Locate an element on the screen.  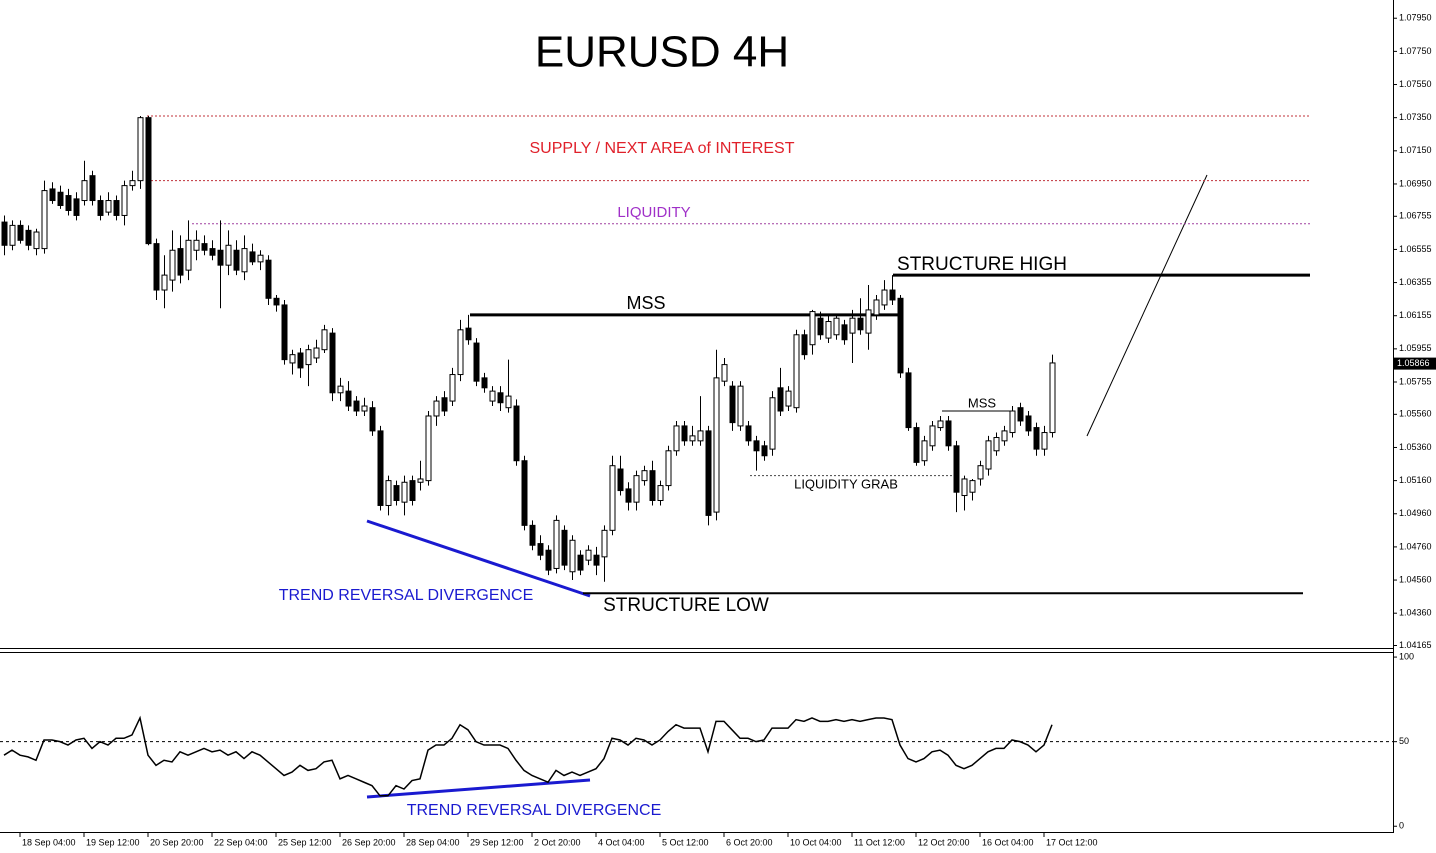
x-tick-label: 2 Oct 20:00 is located at coordinates (557, 842).